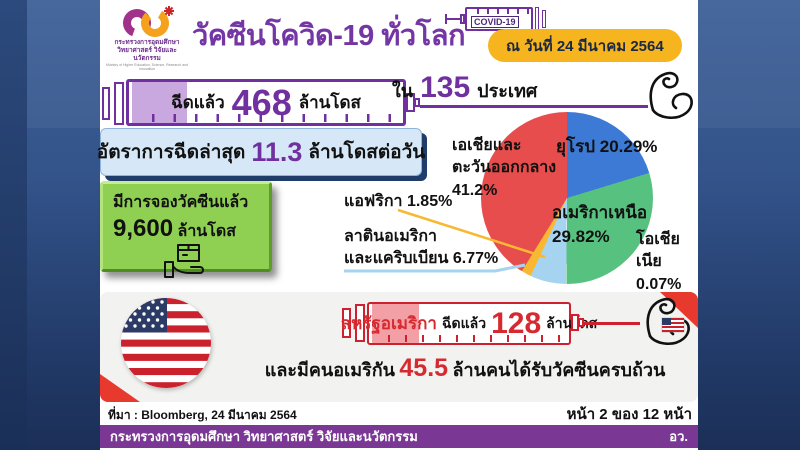 The width and height of the screenshot is (800, 450). I want to click on covid19-label: COVID-19, so click(495, 22).